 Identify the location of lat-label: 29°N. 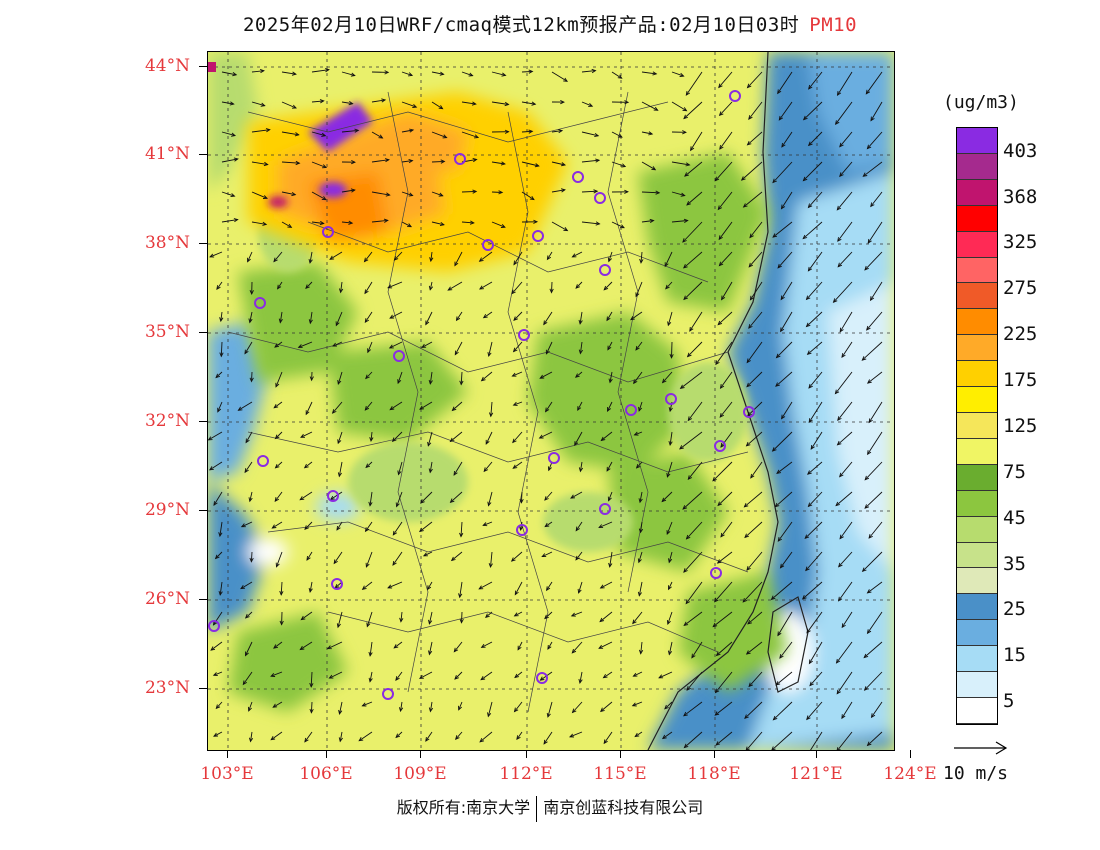
(167, 510).